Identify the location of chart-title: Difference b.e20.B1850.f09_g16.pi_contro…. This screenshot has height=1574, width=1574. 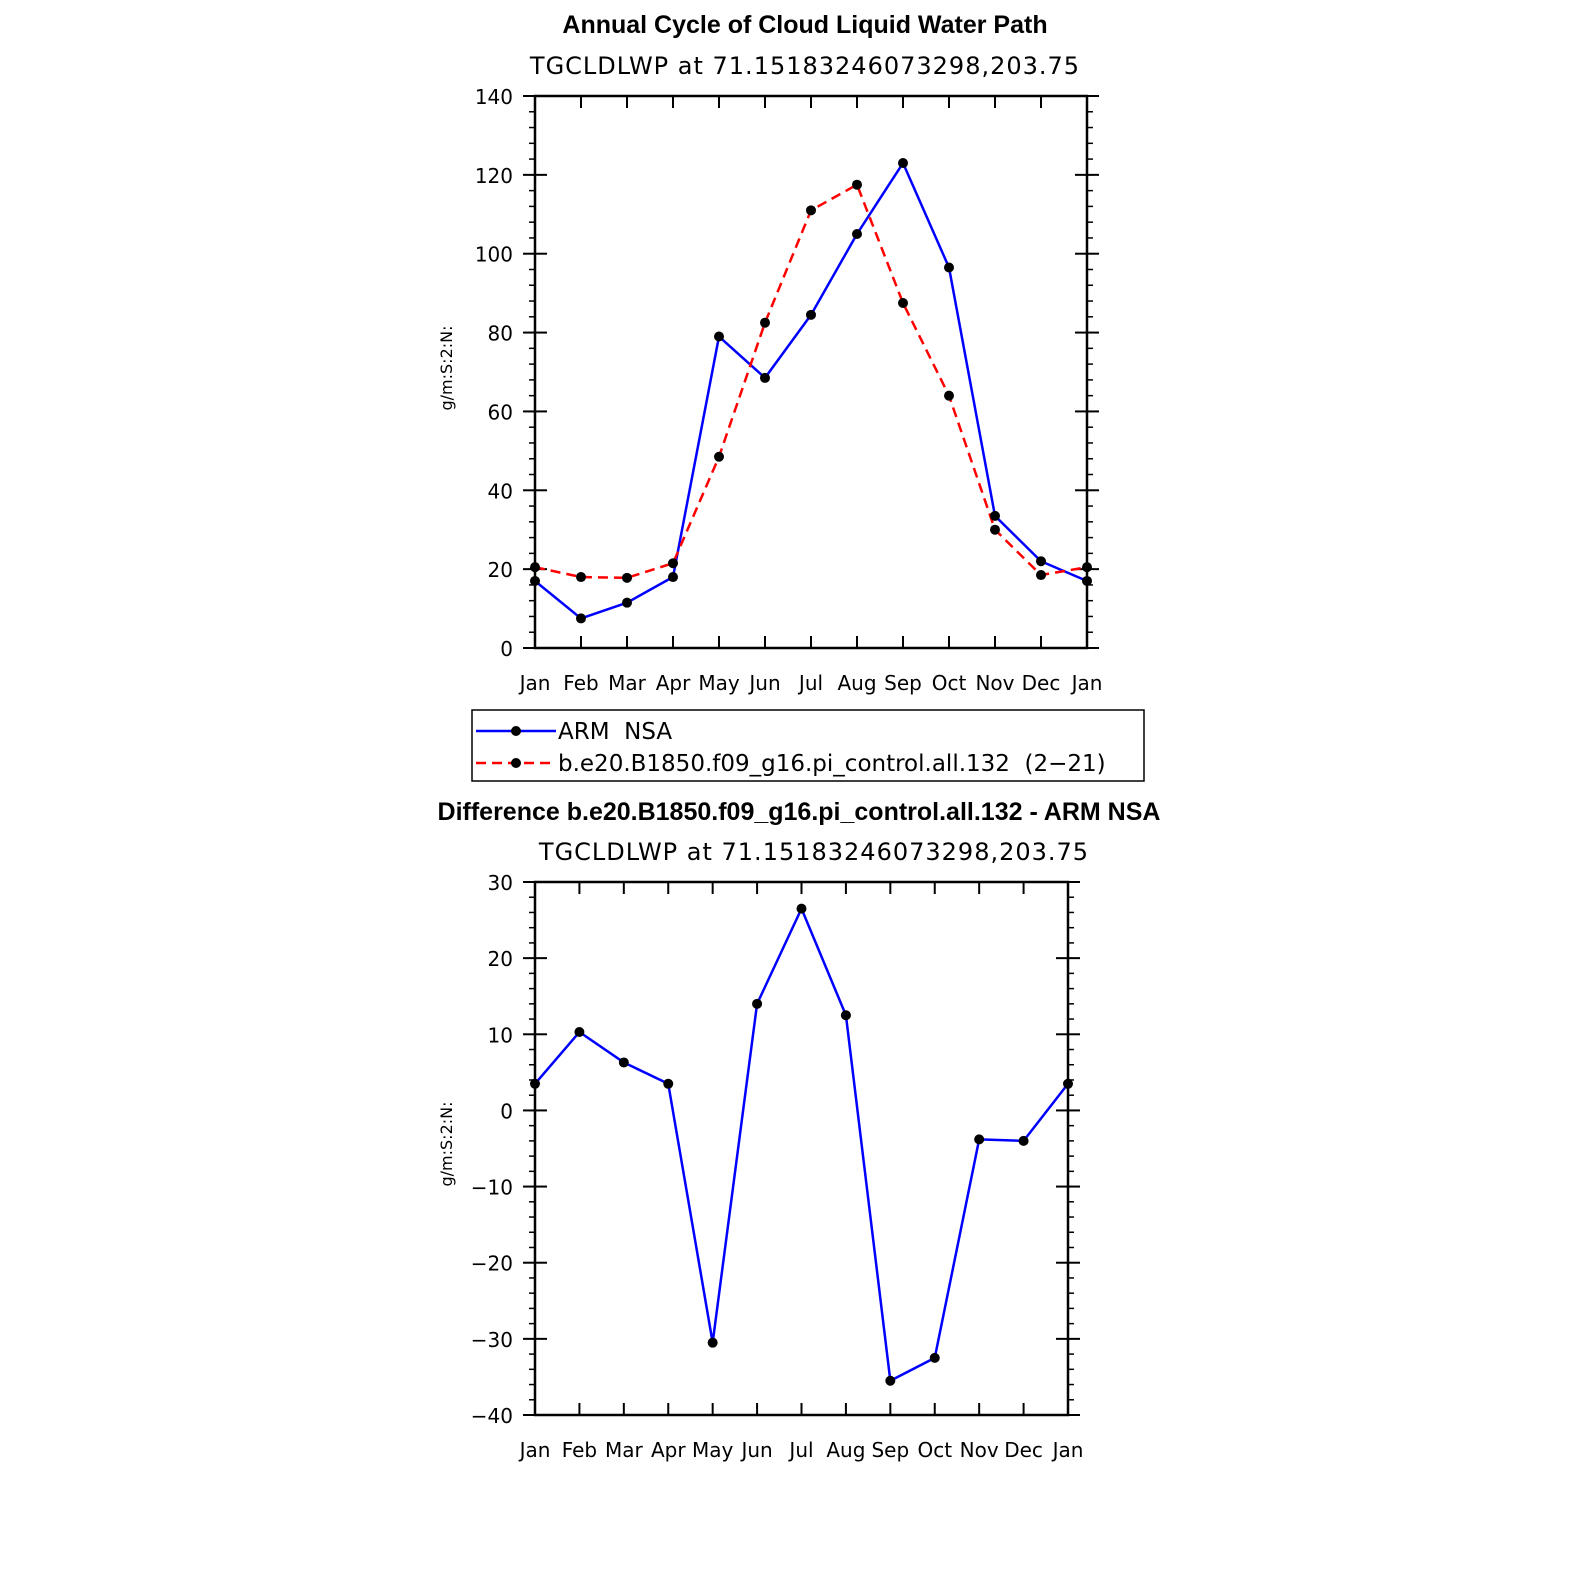
(799, 812).